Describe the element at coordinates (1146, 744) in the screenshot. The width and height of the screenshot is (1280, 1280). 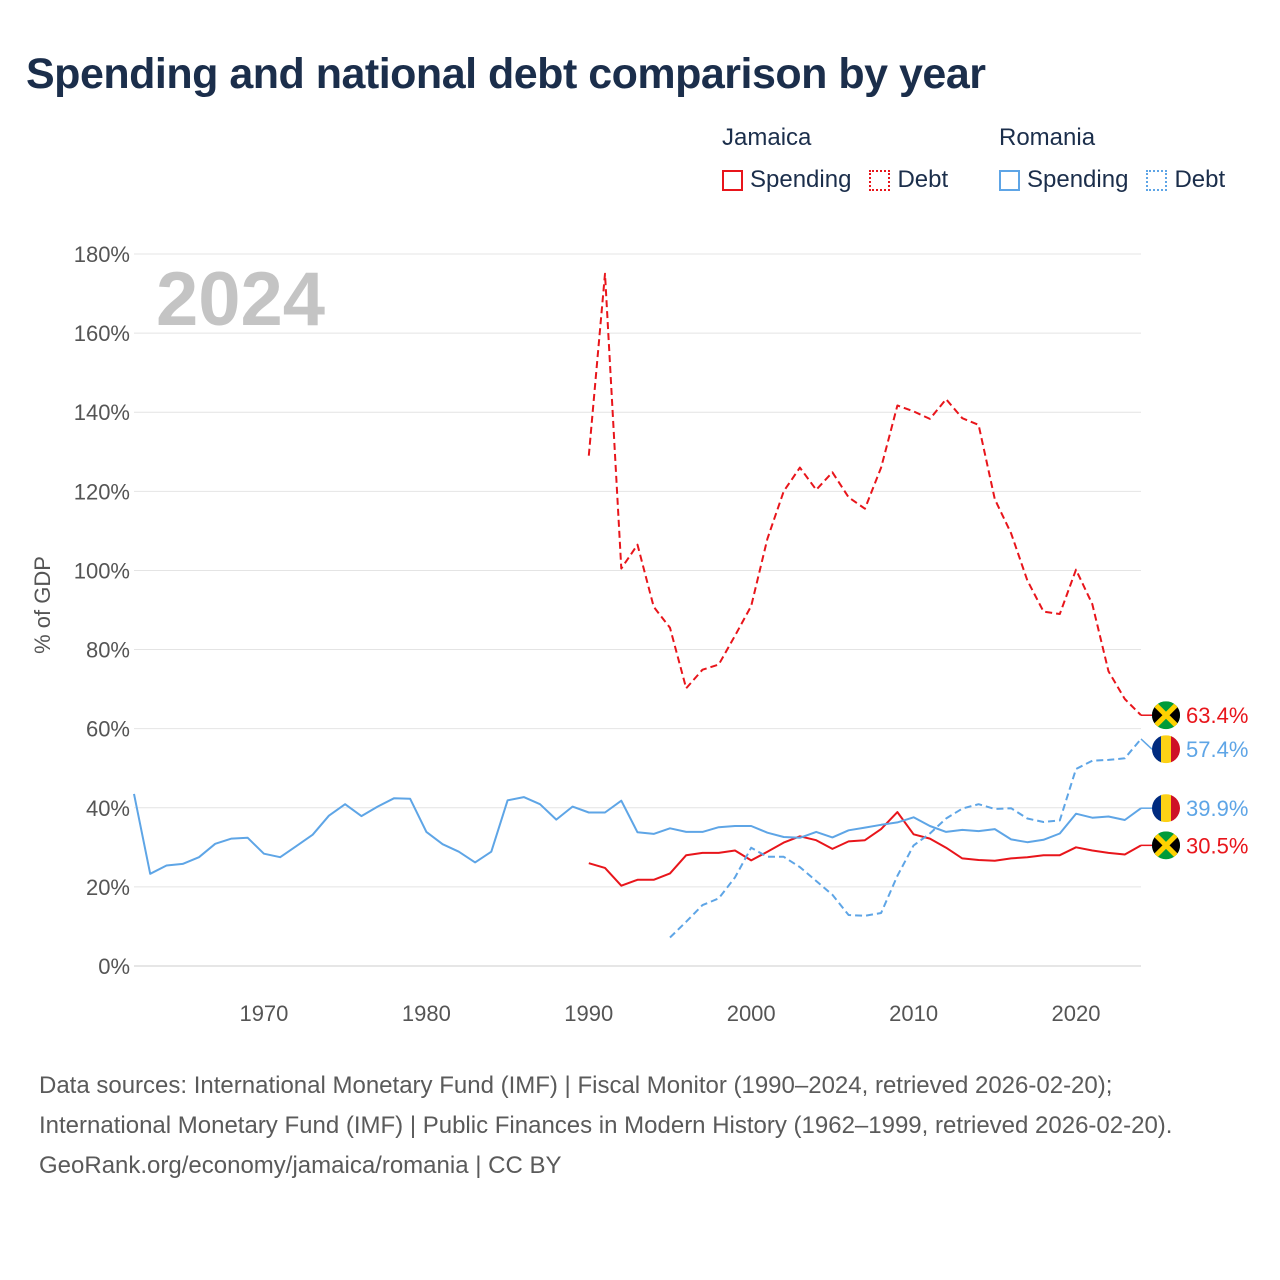
I see `end-connector` at that location.